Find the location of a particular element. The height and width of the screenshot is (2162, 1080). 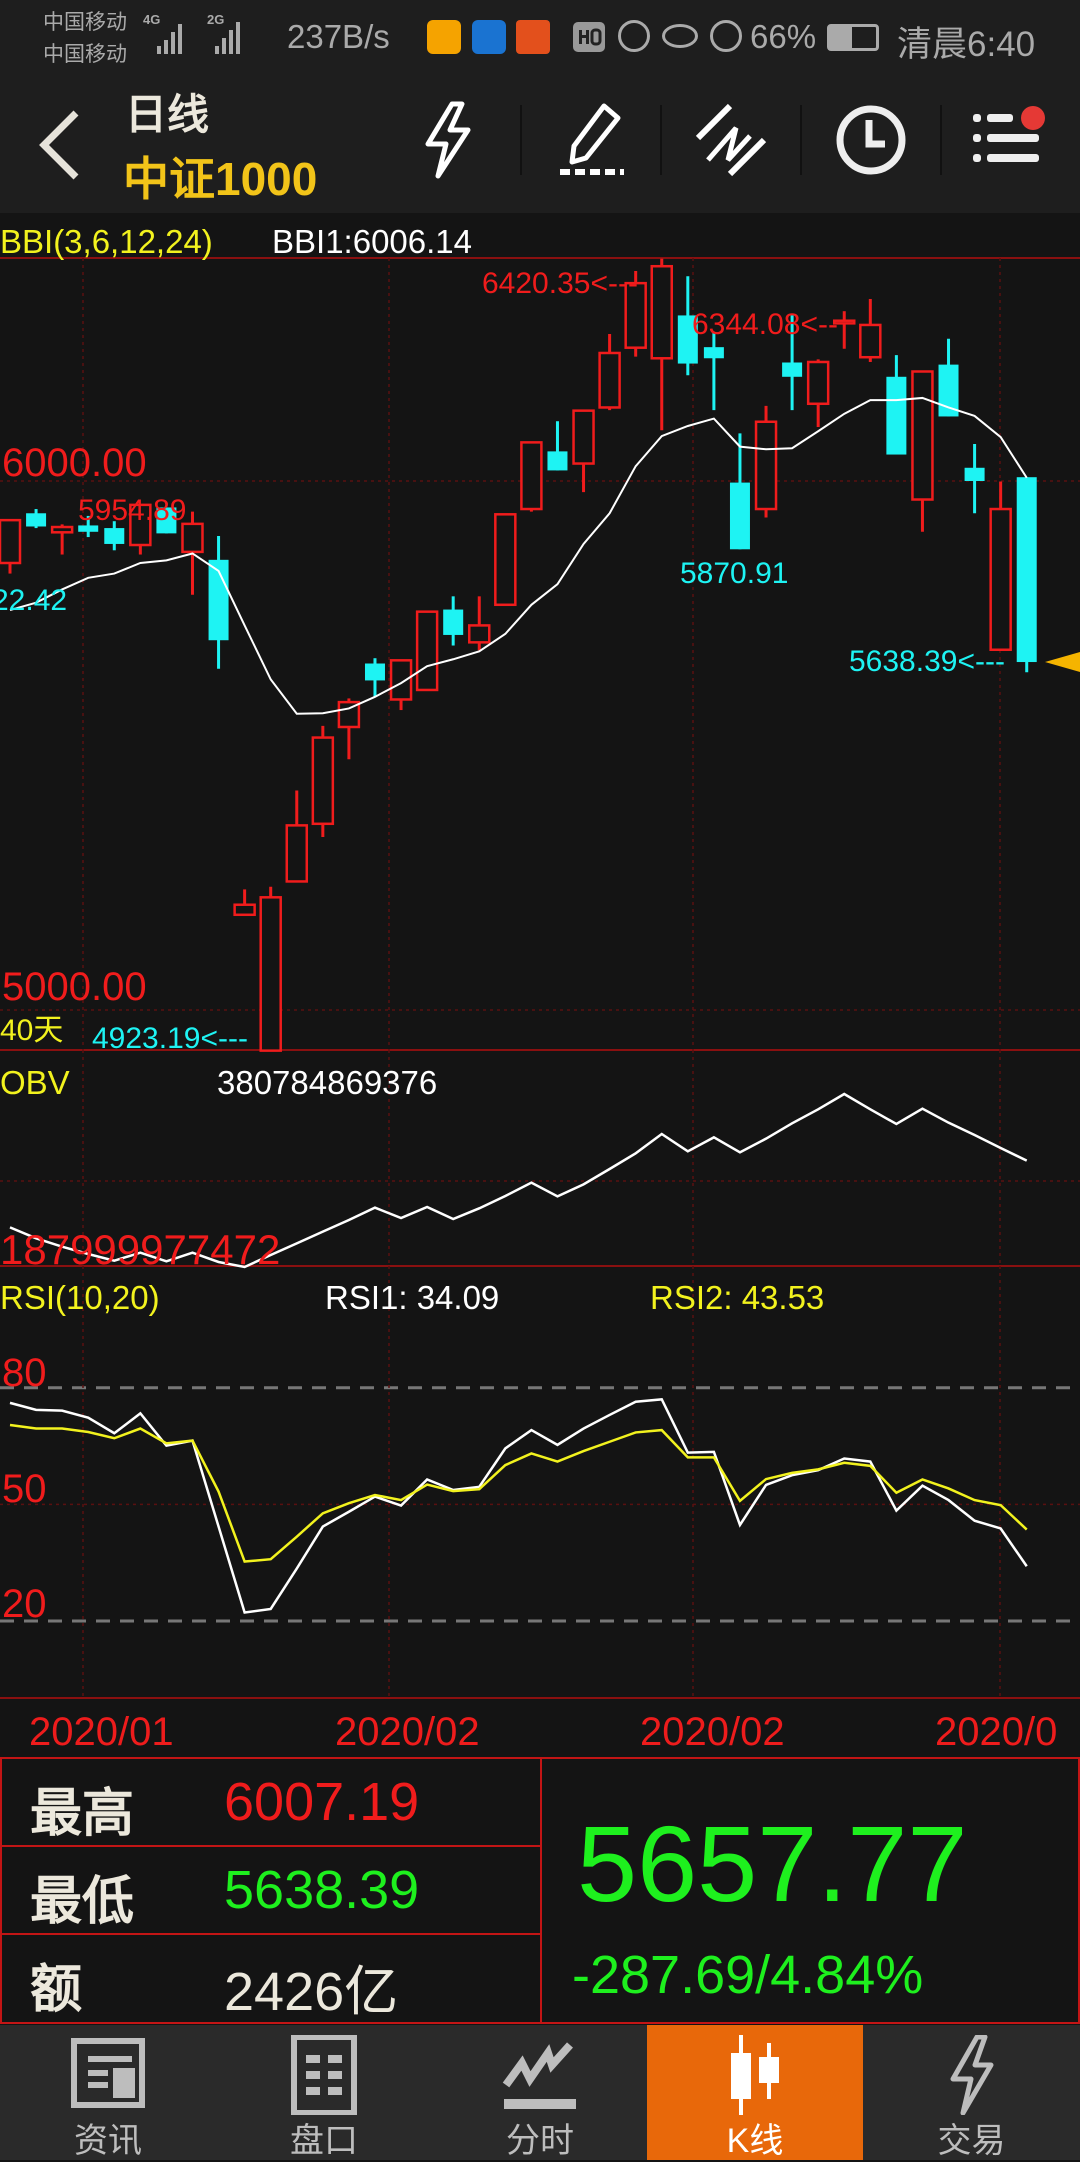

current-price: 5657.77 is located at coordinates (772, 1863).